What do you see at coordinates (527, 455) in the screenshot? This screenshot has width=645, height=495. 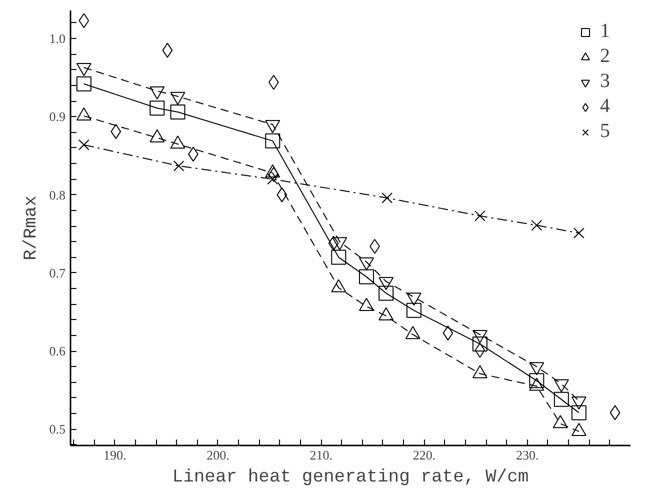 I see `x-tick-label: 230.` at bounding box center [527, 455].